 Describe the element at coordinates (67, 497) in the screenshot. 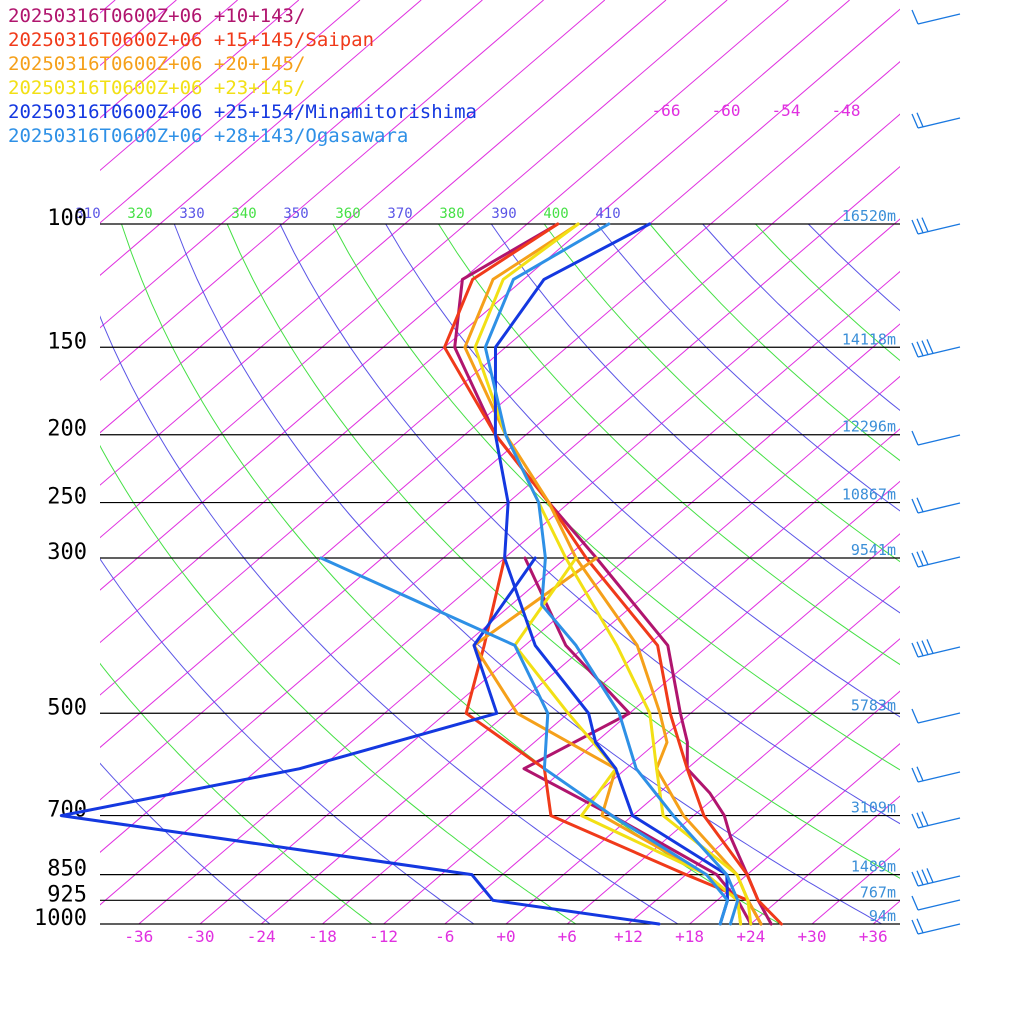

I see `pressure-label: 250` at that location.